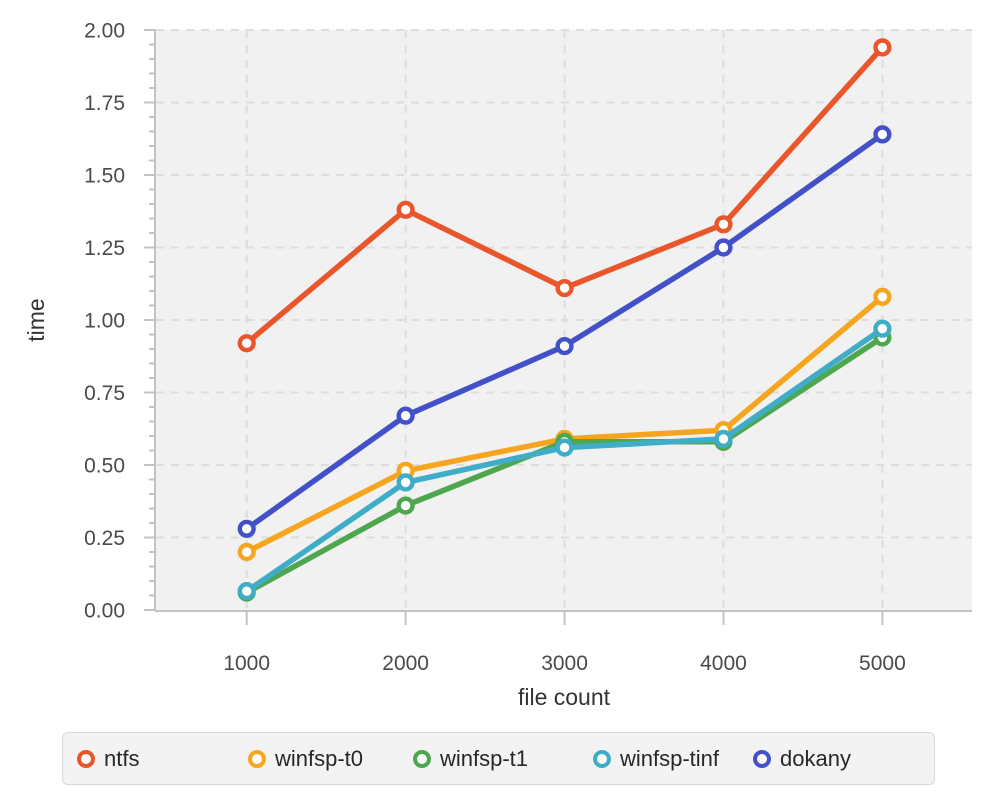 This screenshot has width=1000, height=800. What do you see at coordinates (882, 663) in the screenshot?
I see `x-tick-label: 5000` at bounding box center [882, 663].